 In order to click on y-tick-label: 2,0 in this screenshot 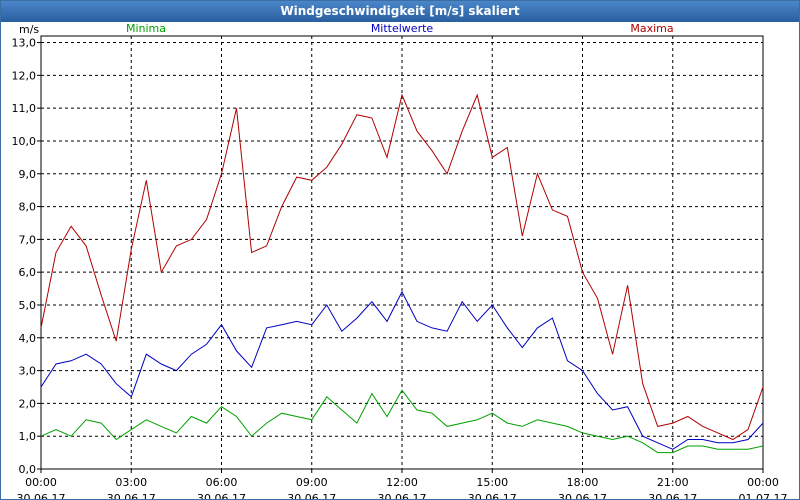, I will do `click(28, 403)`.